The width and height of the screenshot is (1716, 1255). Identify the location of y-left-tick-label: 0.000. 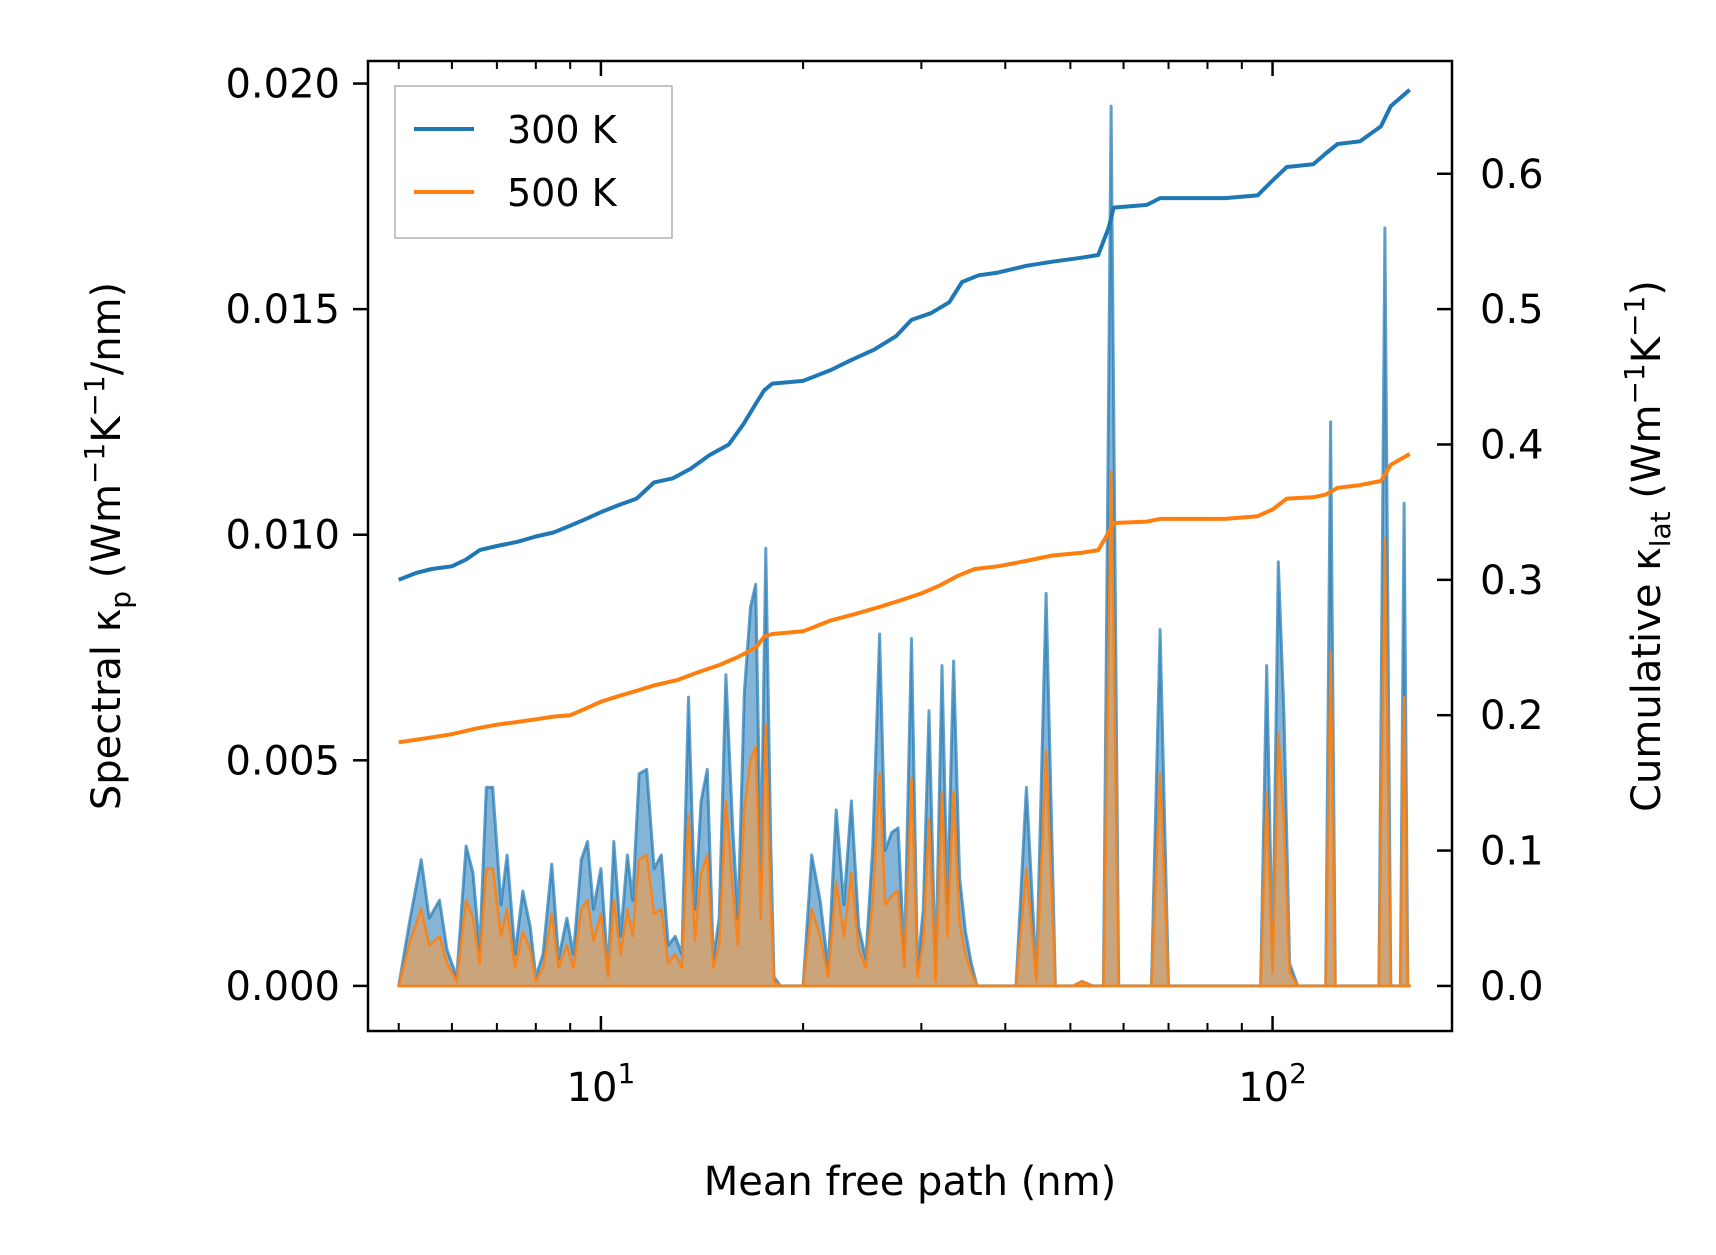
(282, 987).